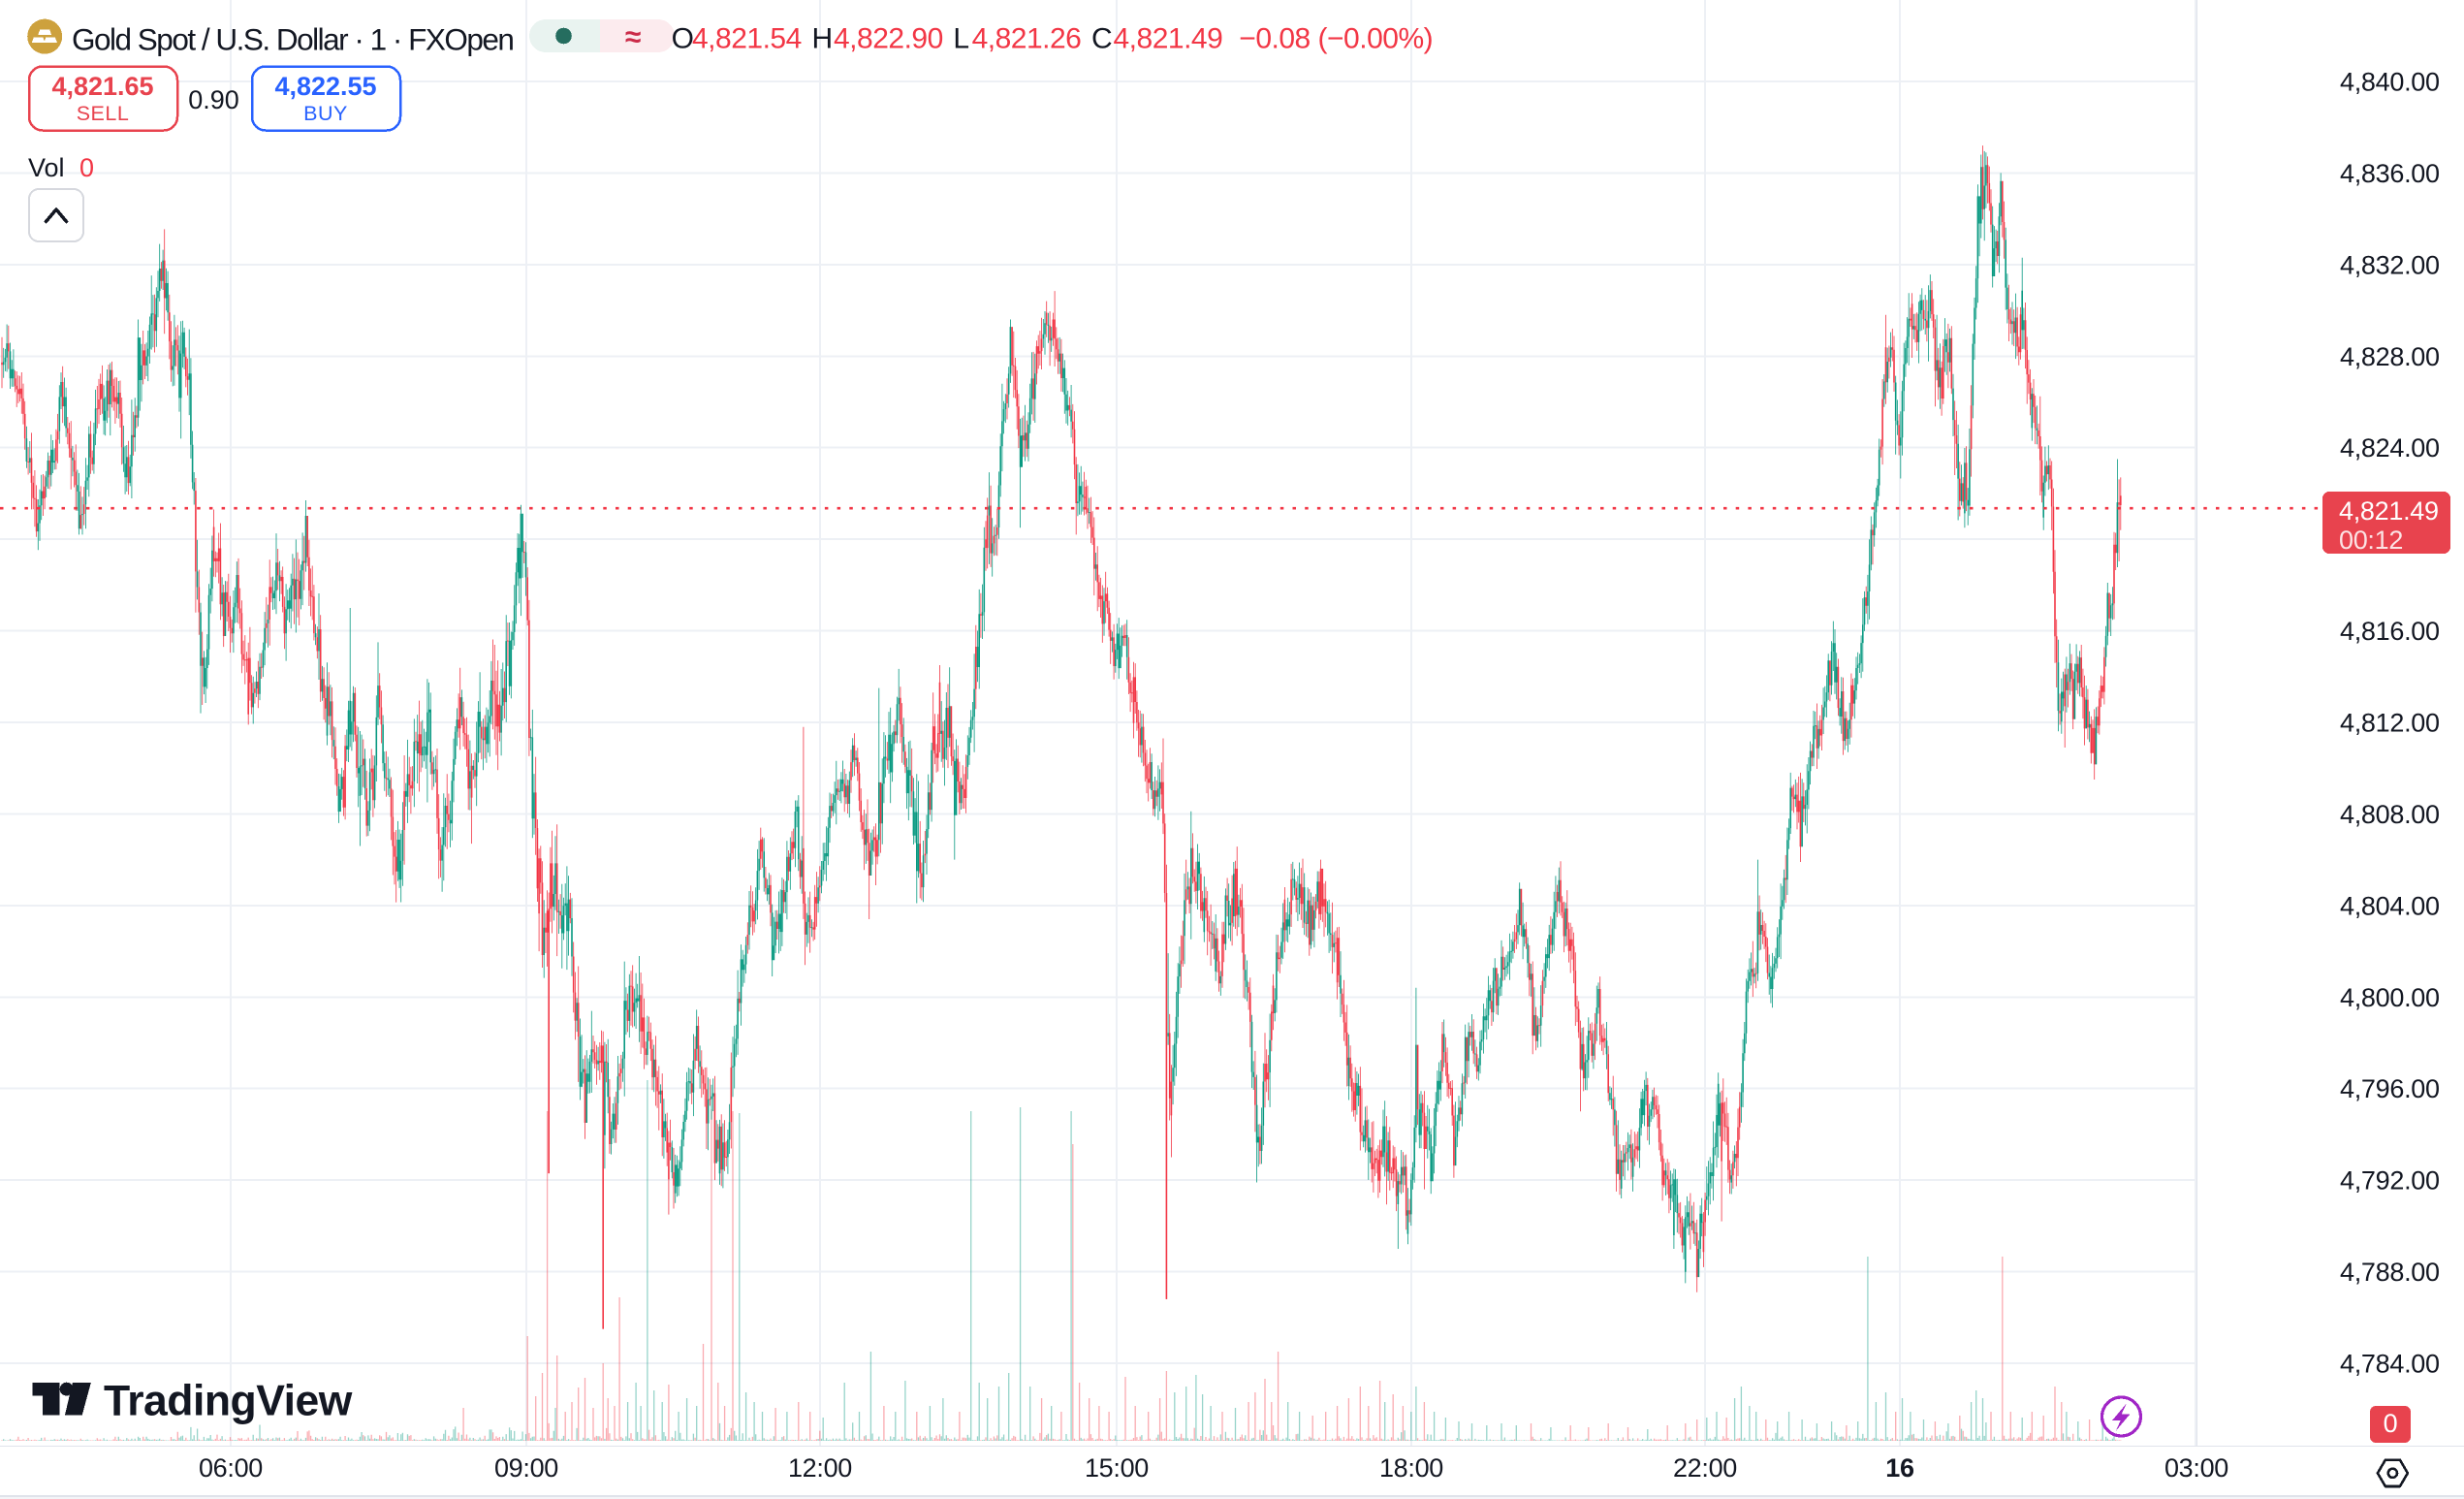 This screenshot has width=2464, height=1499. Describe the element at coordinates (2390, 265) in the screenshot. I see `svg-text: 4,832.00` at that location.